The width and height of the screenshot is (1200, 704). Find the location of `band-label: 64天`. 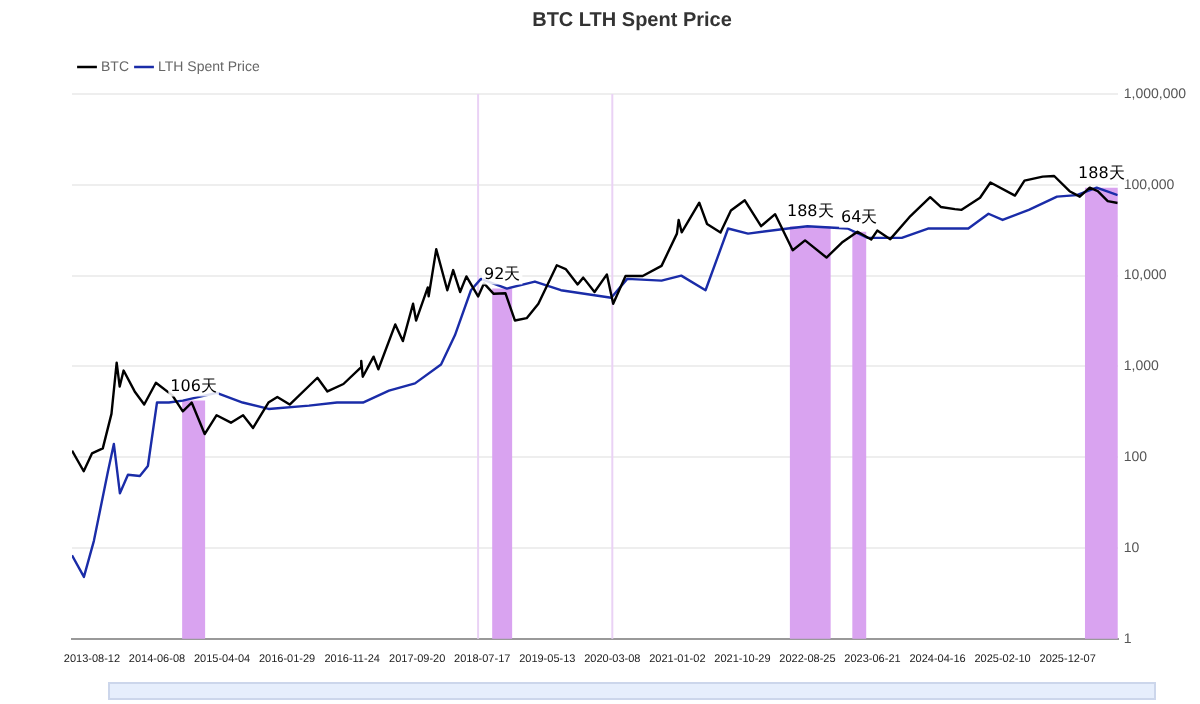

band-label: 64天 is located at coordinates (859, 216).